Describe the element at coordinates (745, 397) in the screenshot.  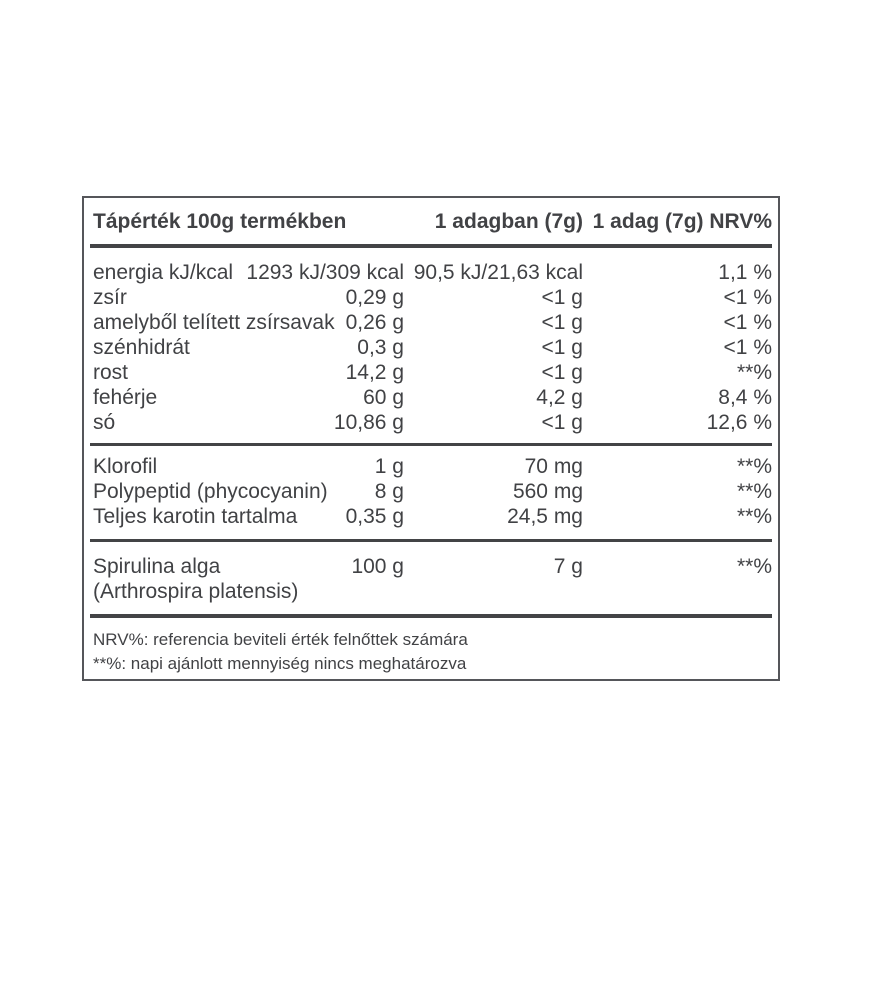
I see `row-value-nrv: 8,4 %` at that location.